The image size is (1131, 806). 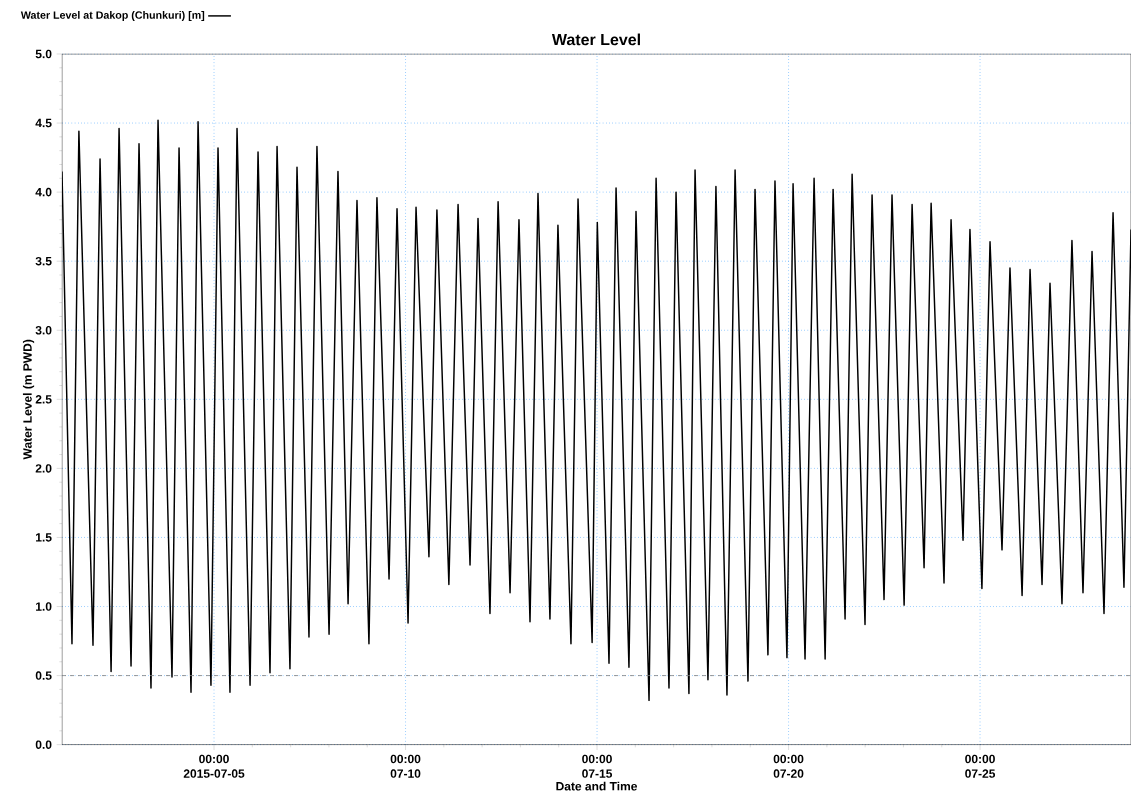 I want to click on y-tick-label: 1.0, so click(x=44, y=606).